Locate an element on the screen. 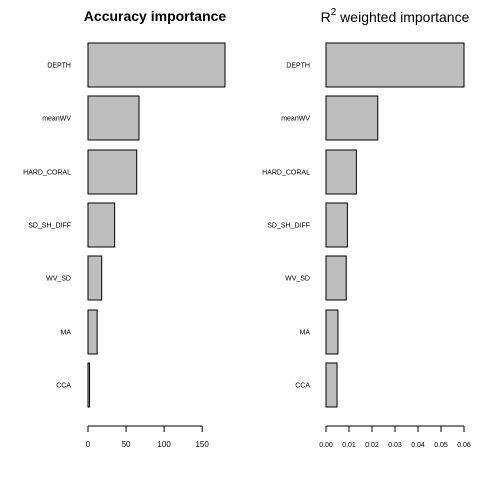  accuracy-bar-depth is located at coordinates (156, 65).